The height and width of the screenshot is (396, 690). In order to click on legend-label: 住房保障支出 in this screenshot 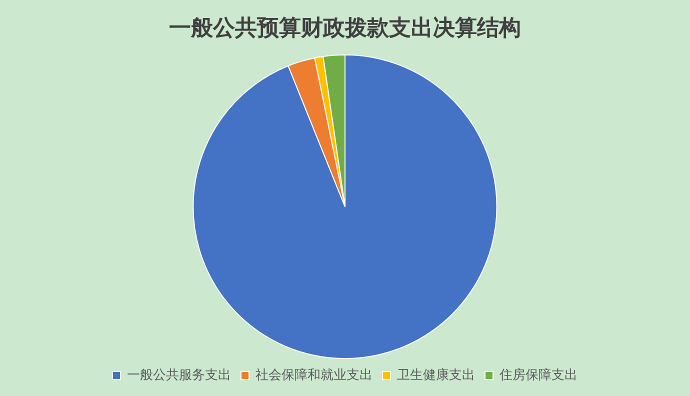, I will do `click(538, 374)`.